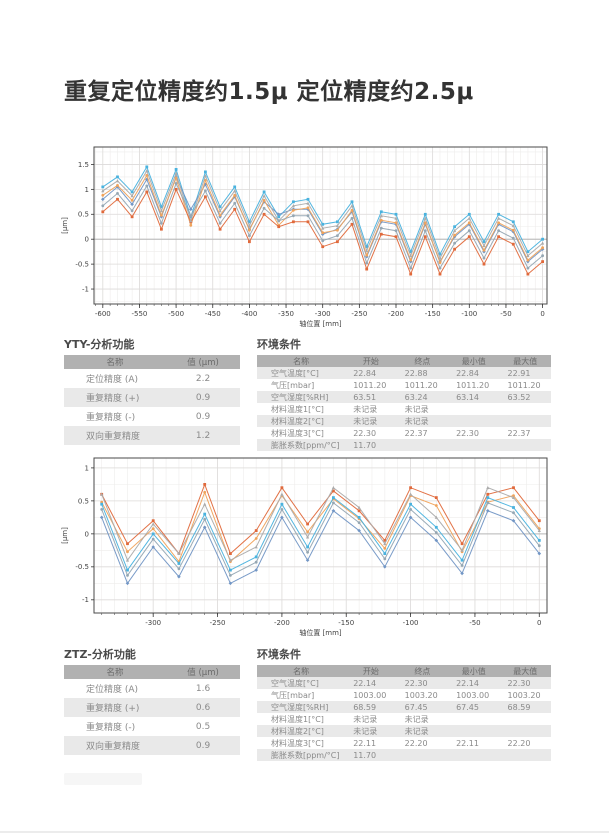 Image resolution: width=609 pixels, height=833 pixels. What do you see at coordinates (404, 683) in the screenshot?
I see `table-row: 空气温度[°C] 22.14 22.30 22.14 22.30` at bounding box center [404, 683].